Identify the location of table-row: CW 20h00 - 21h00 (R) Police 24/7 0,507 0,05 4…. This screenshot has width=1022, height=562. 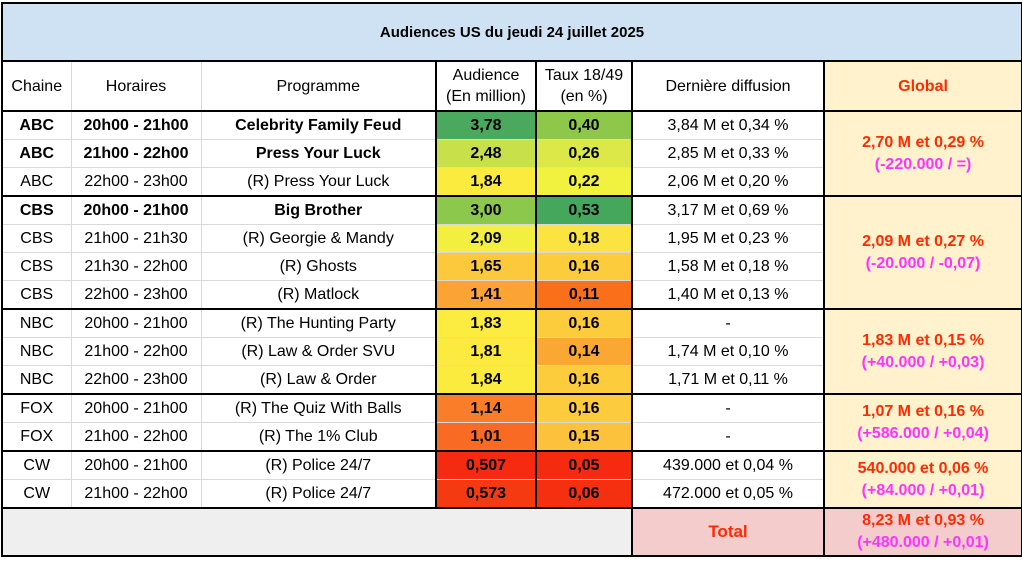
(511, 479).